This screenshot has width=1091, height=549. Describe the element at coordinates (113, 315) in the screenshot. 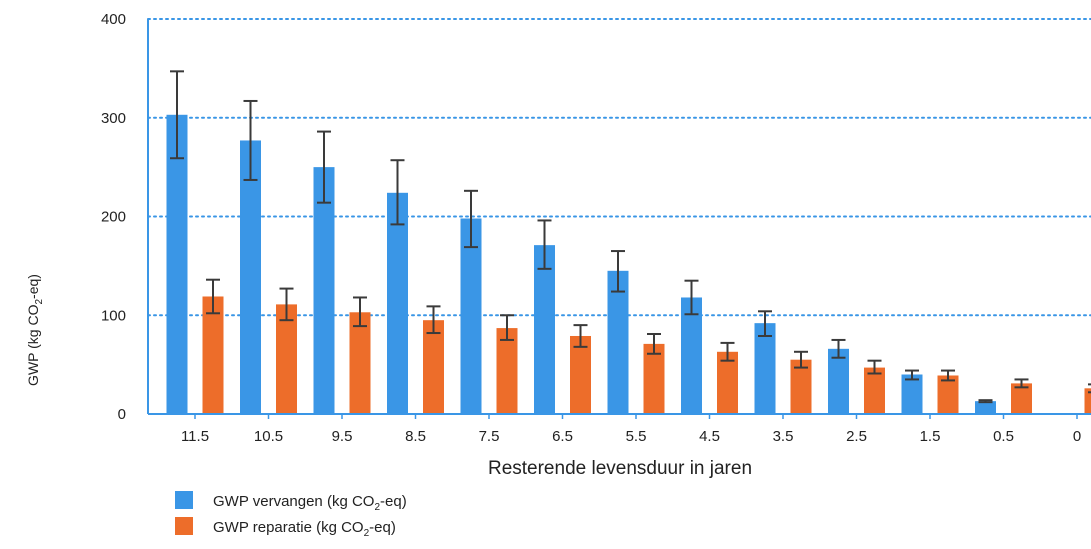

I see `y-tick-label-100: 100` at that location.